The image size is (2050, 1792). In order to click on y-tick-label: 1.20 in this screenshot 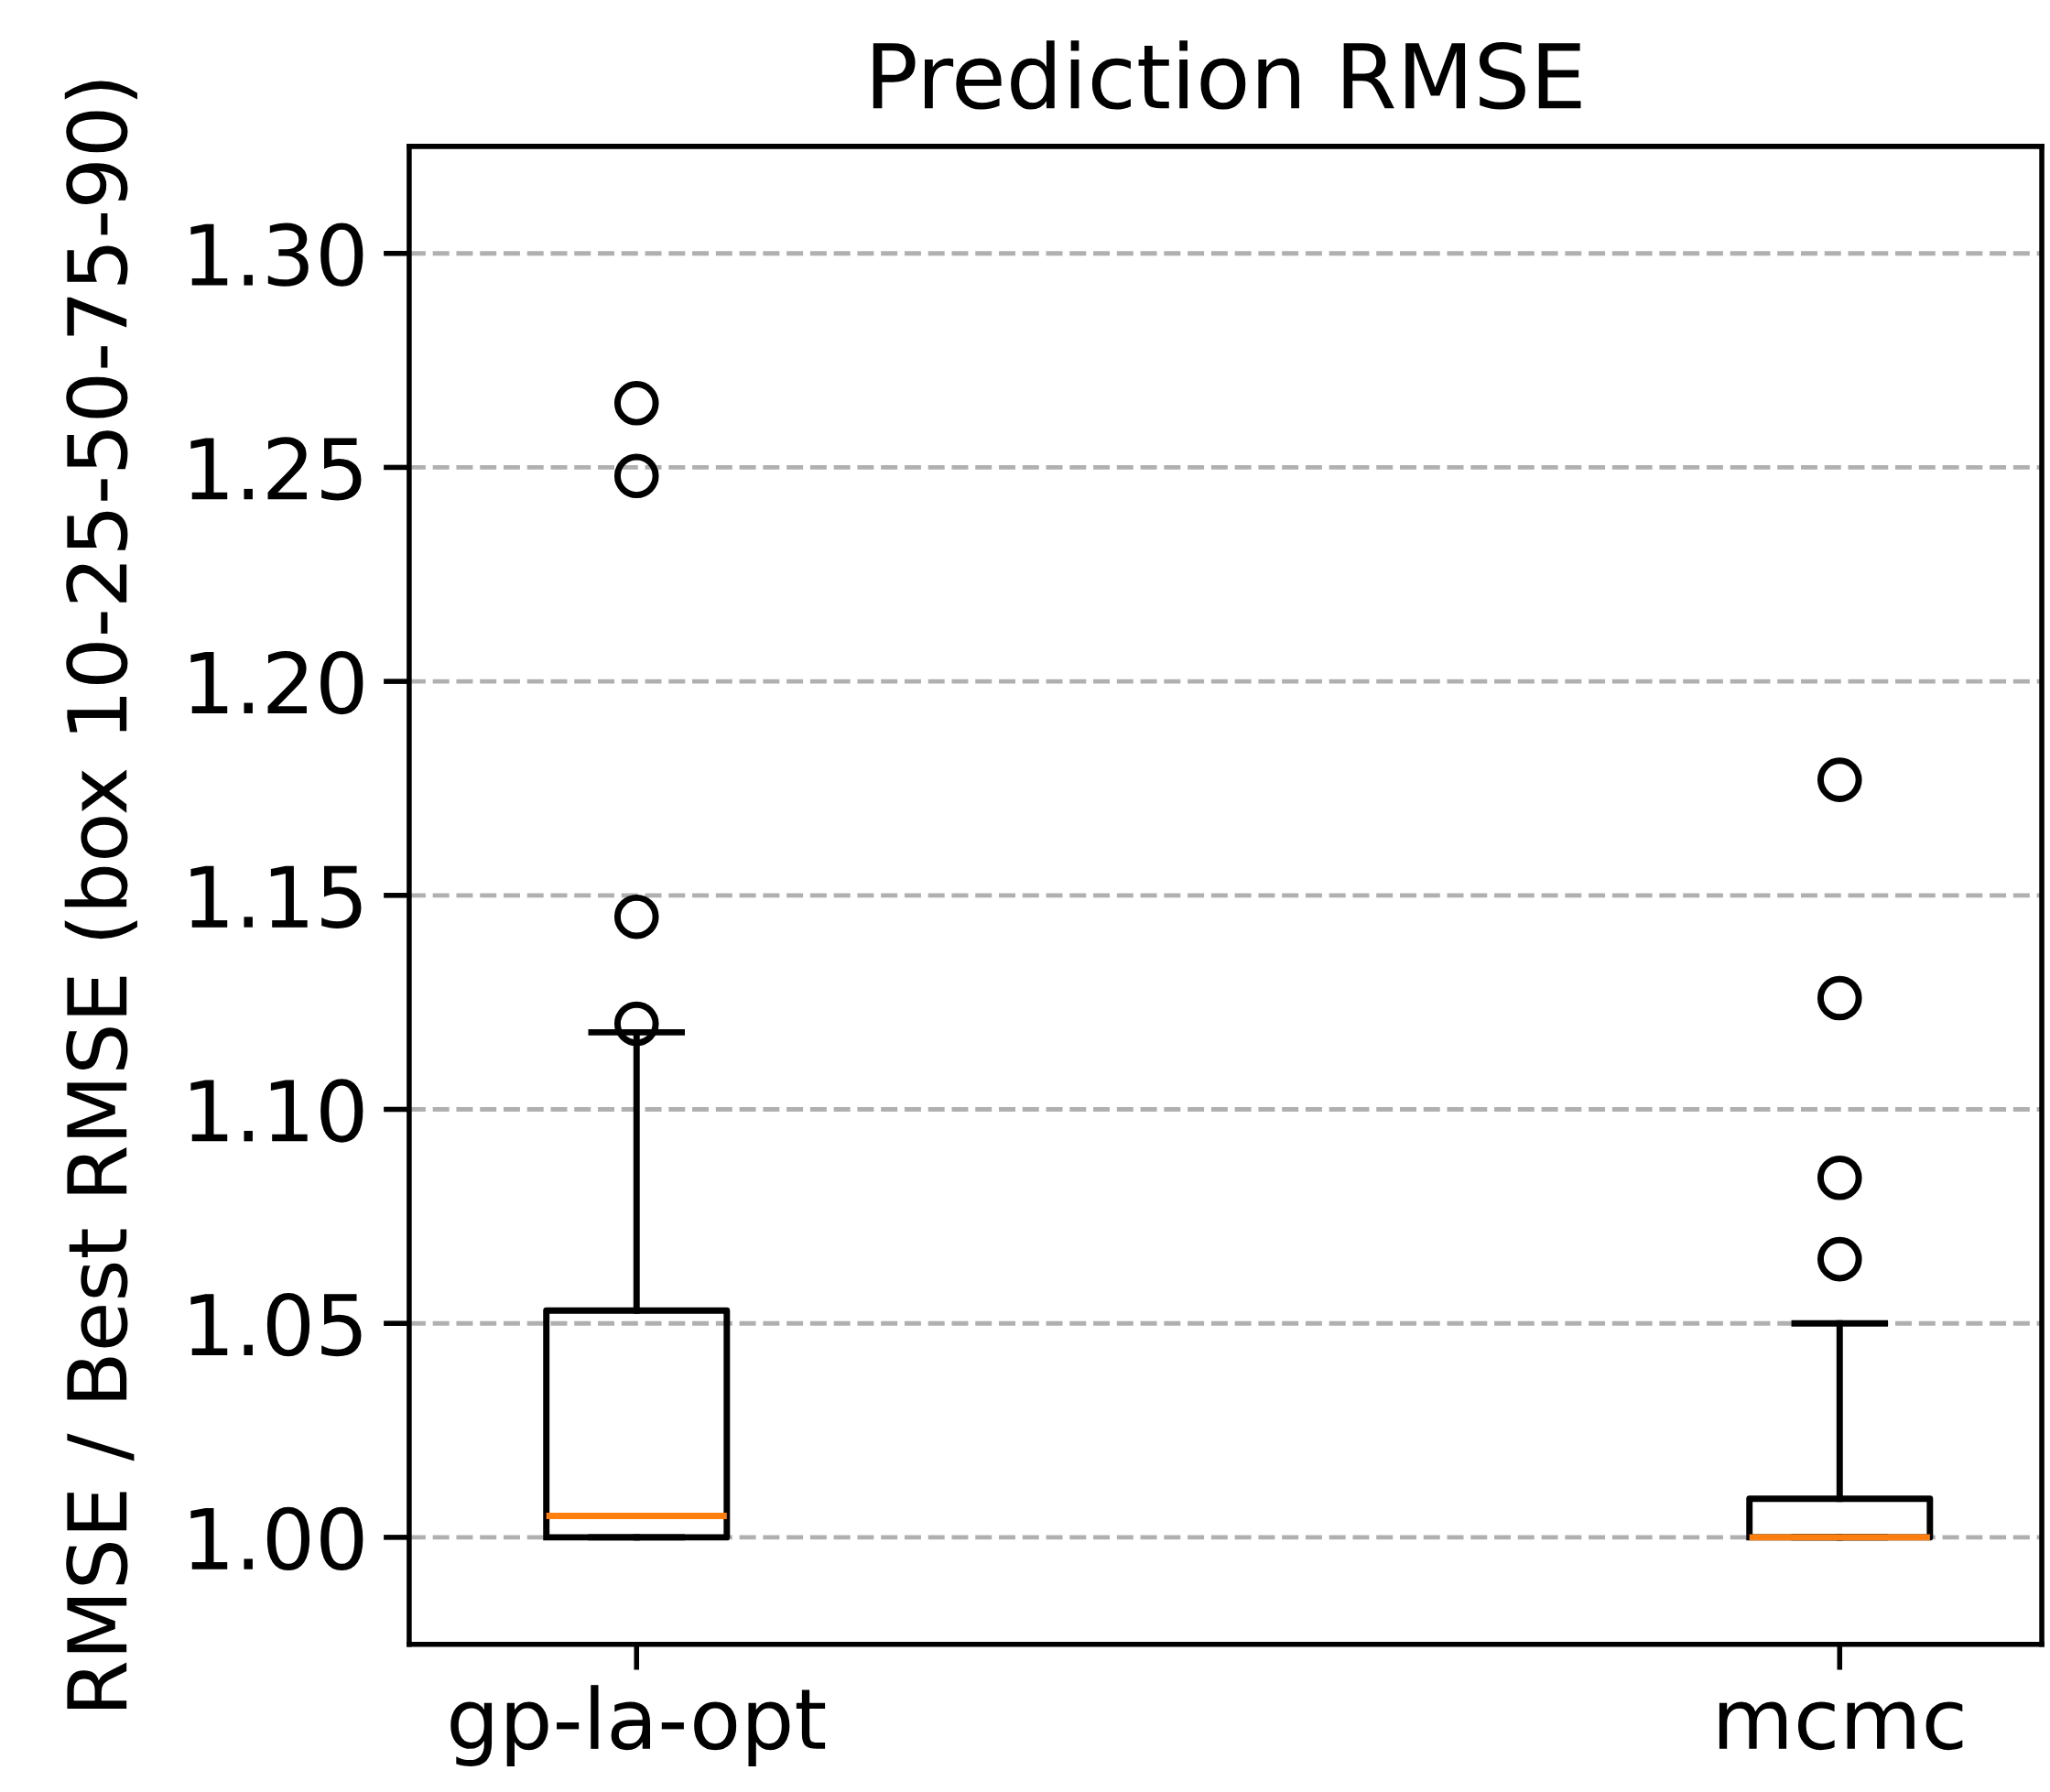, I will do `click(276, 682)`.